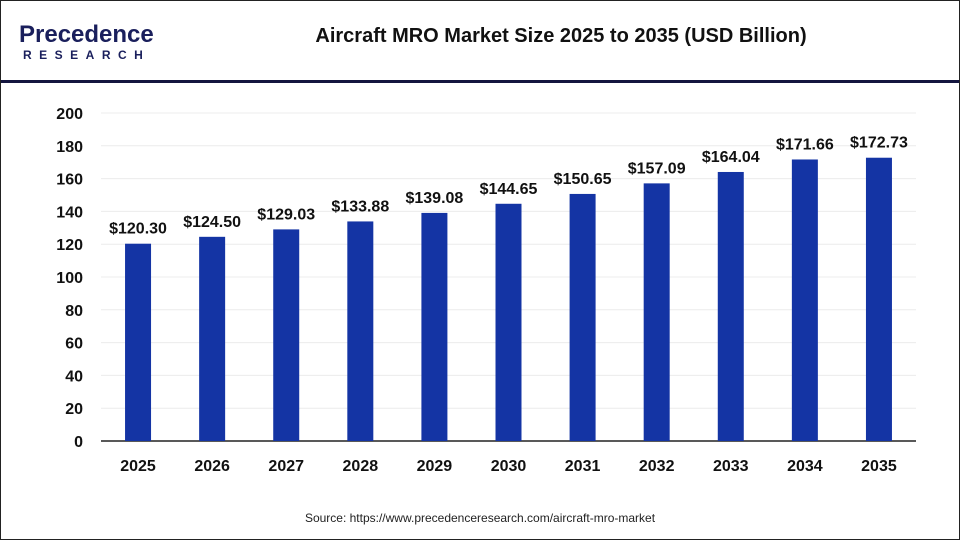  I want to click on data-label: $144.65, so click(509, 189).